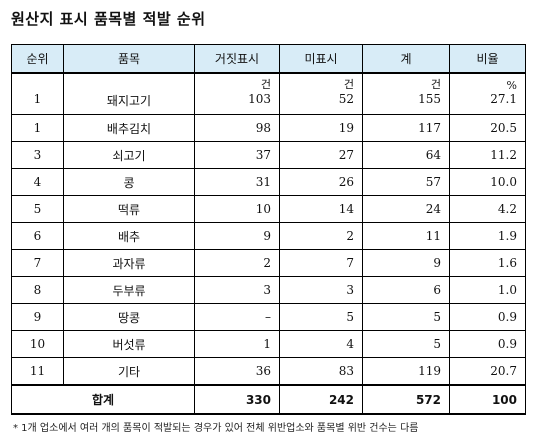 This screenshot has height=447, width=536. Describe the element at coordinates (406, 209) in the screenshot. I see `cell-total: 24` at that location.